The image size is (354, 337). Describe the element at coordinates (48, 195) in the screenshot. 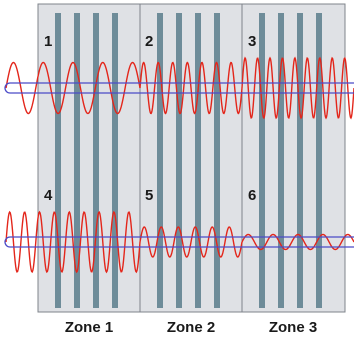

I see `panel-number-4: 4` at that location.